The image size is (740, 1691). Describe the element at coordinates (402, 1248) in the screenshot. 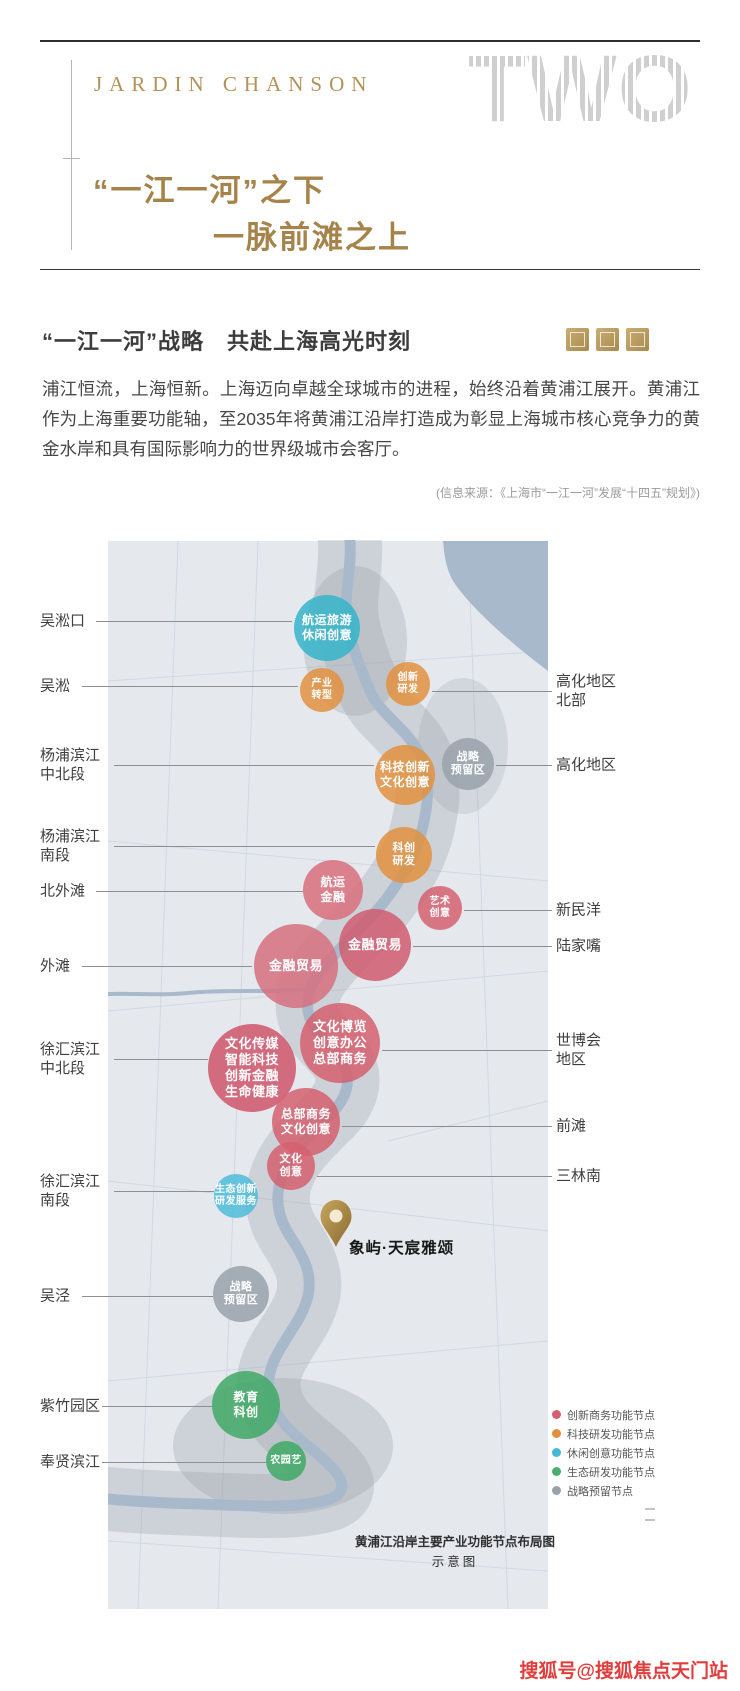

I see `project-name-label: 象屿·天宸雅颂` at that location.